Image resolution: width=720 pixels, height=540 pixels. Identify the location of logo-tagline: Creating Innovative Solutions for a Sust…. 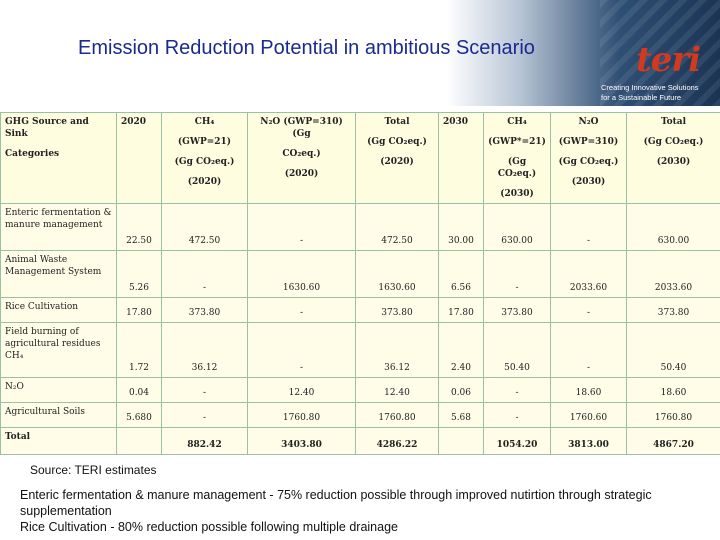
(653, 93).